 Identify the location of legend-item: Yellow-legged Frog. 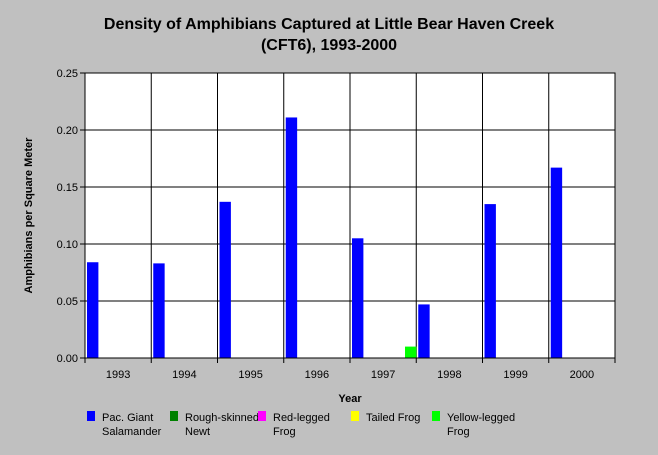
(473, 424).